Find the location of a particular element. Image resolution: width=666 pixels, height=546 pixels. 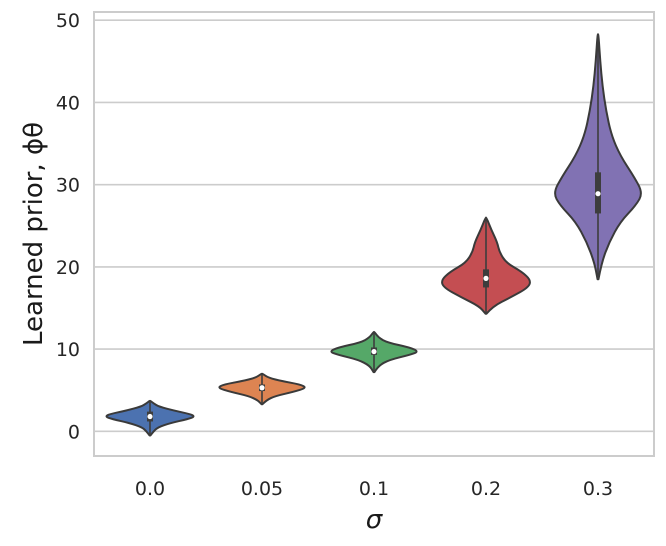

x-tick-labels: 0.0 0.05 0.1 0.2 0.3 is located at coordinates (374, 489).